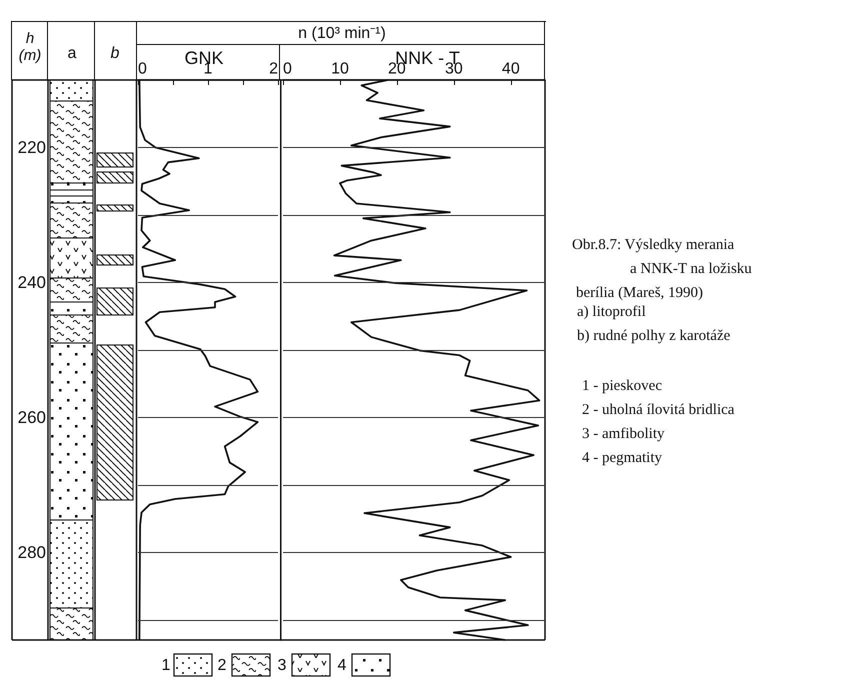 This screenshot has width=851, height=686. I want to click on text: 2 - uholná ílovitá bridlica, so click(658, 410).